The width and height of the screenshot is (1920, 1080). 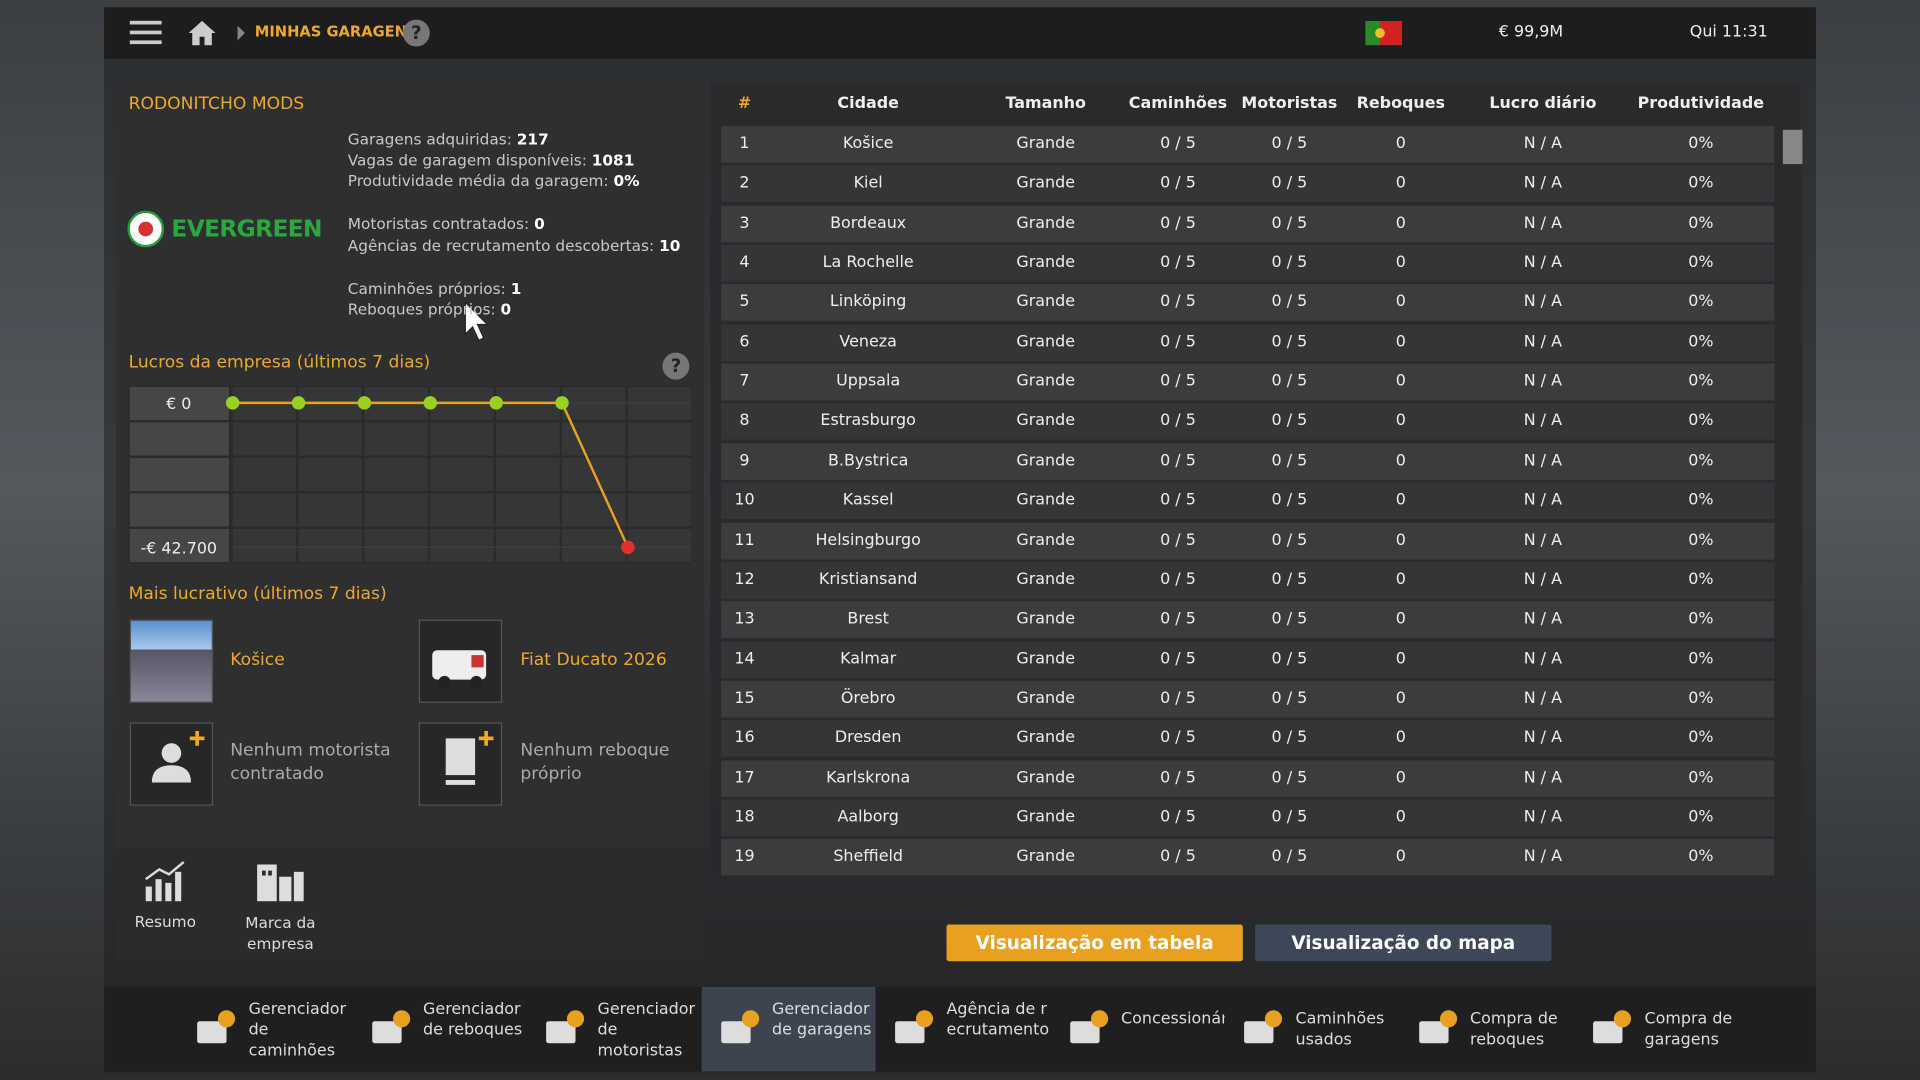 What do you see at coordinates (1248, 778) in the screenshot?
I see `table-row: 17 Karlskrona Grande 0 / 5 0 / 5 0 N / A 0%` at bounding box center [1248, 778].